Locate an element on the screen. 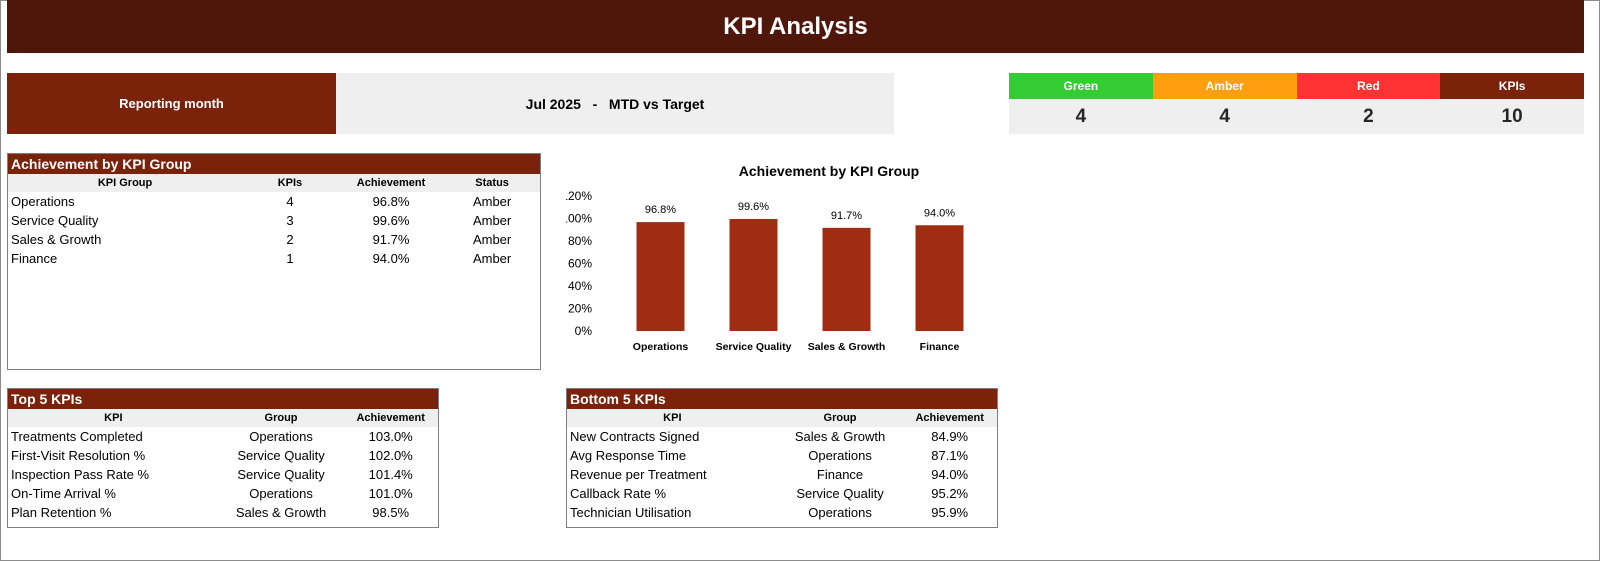 This screenshot has height=561, width=1600. cell-achievement: 84.9% is located at coordinates (950, 436).